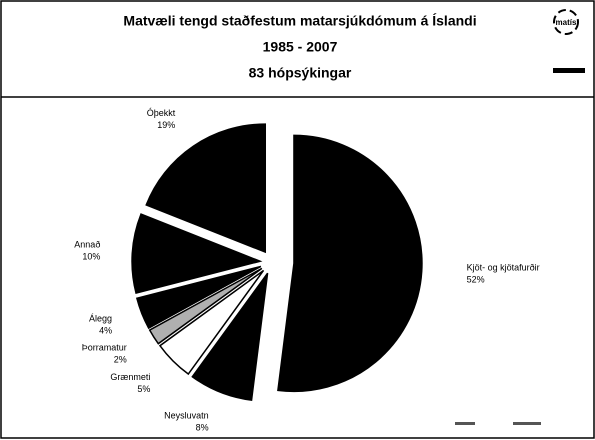 This screenshot has height=440, width=595. Describe the element at coordinates (166, 125) in the screenshot. I see `slice-value-label: 19%` at that location.